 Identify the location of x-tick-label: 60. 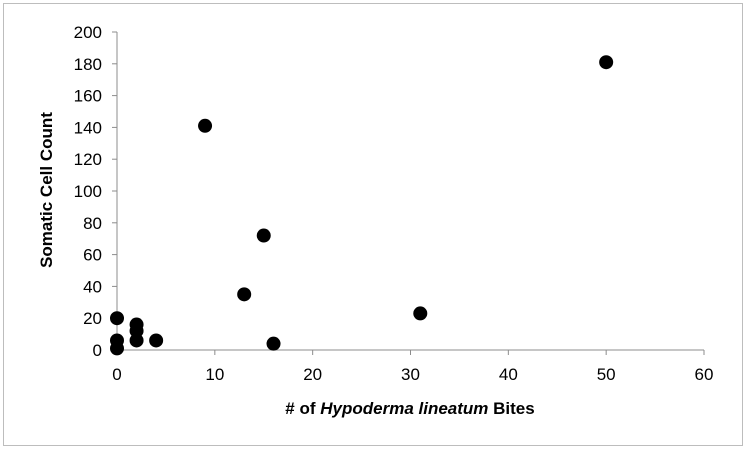
(704, 374).